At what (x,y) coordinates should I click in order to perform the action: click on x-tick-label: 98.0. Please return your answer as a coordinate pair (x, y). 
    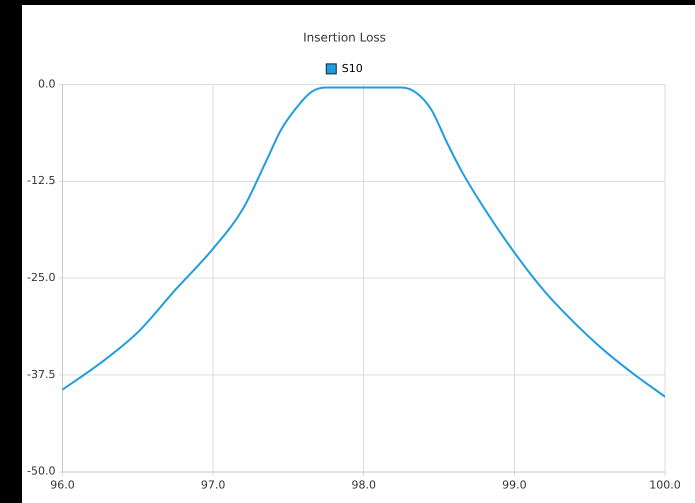
    Looking at the image, I should click on (363, 485).